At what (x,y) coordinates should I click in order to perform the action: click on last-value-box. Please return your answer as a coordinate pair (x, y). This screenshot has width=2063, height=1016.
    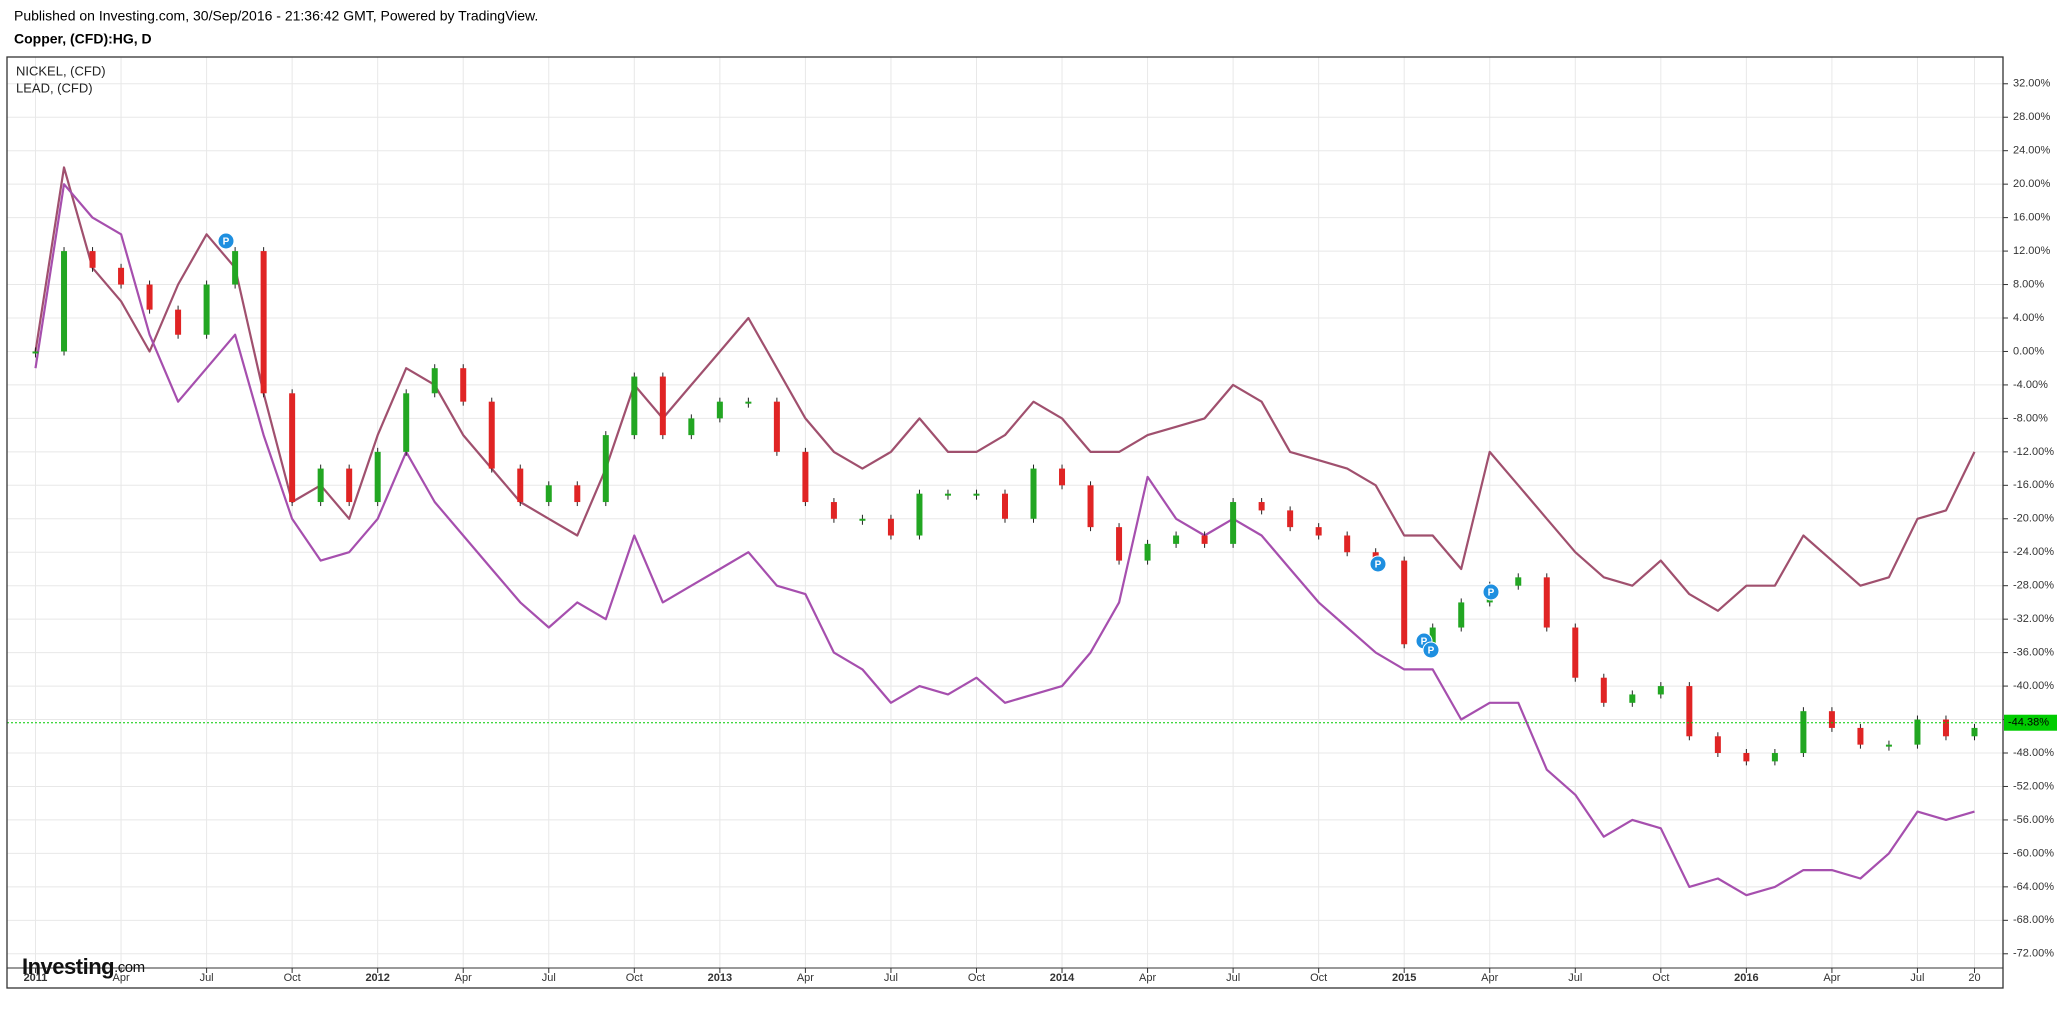
    Looking at the image, I should click on (2030, 722).